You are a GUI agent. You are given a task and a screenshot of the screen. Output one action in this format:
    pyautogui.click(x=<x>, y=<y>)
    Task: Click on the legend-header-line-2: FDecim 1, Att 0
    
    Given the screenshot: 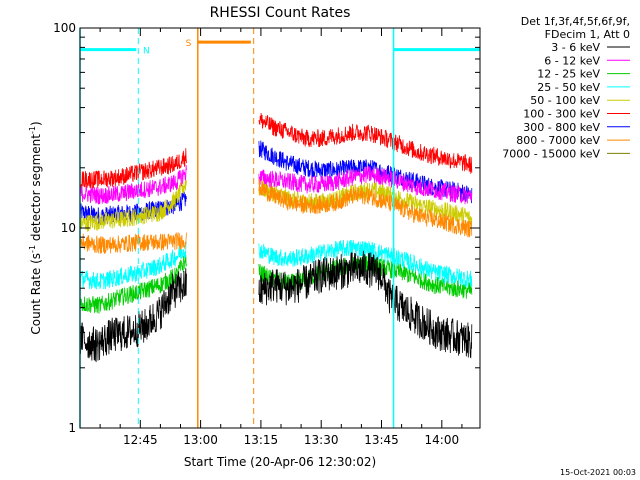 What is the action you would take?
    pyautogui.click(x=587, y=34)
    